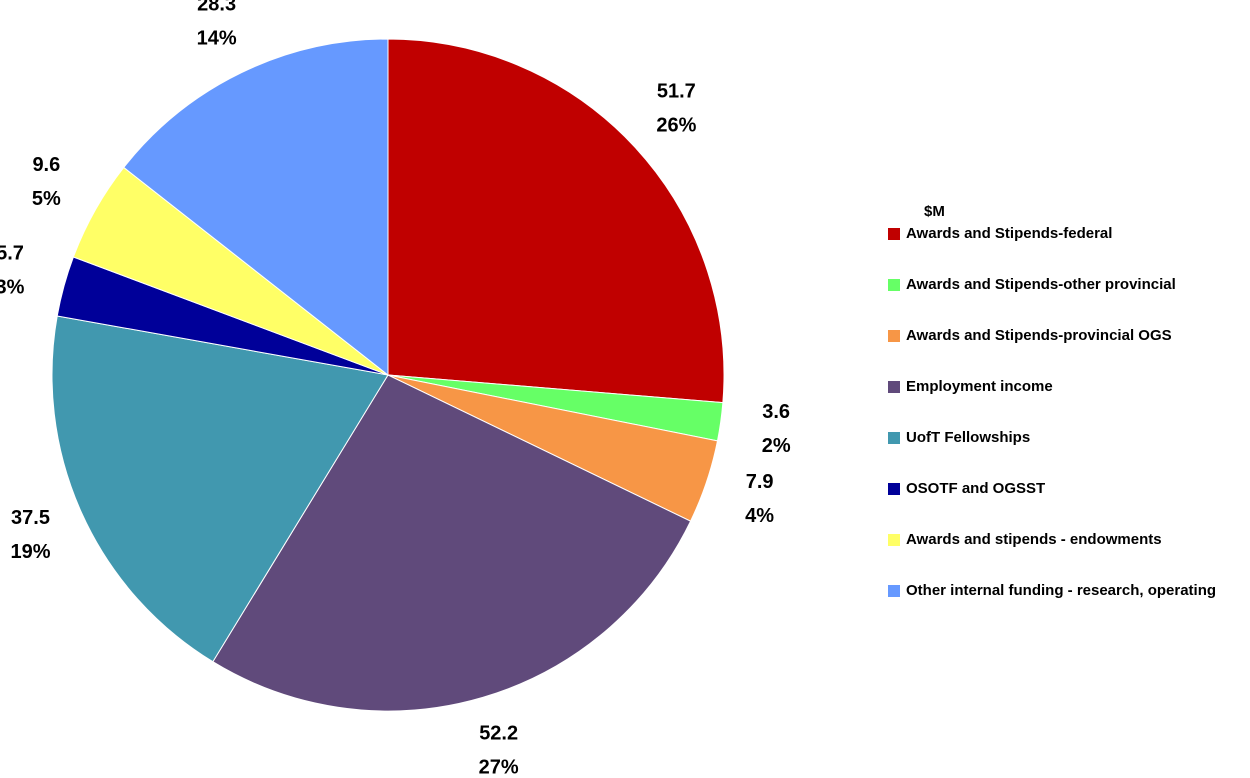 Image resolution: width=1250 pixels, height=778 pixels. Describe the element at coordinates (968, 437) in the screenshot. I see `legend-label: UofT Fellowships` at that location.